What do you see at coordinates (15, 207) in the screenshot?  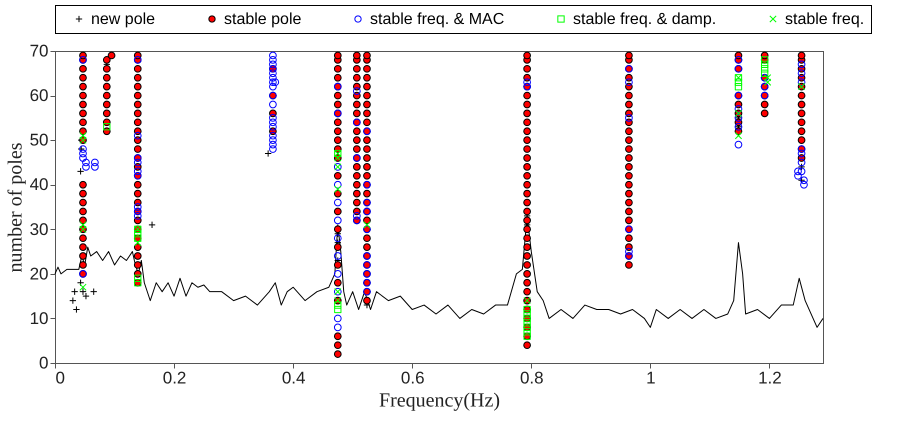 I see `y-axis-title: number of poles` at bounding box center [15, 207].